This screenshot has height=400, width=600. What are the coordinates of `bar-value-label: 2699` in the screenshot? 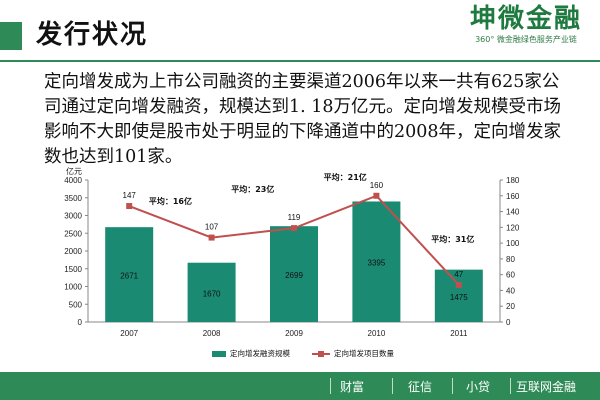 It's located at (294, 275).